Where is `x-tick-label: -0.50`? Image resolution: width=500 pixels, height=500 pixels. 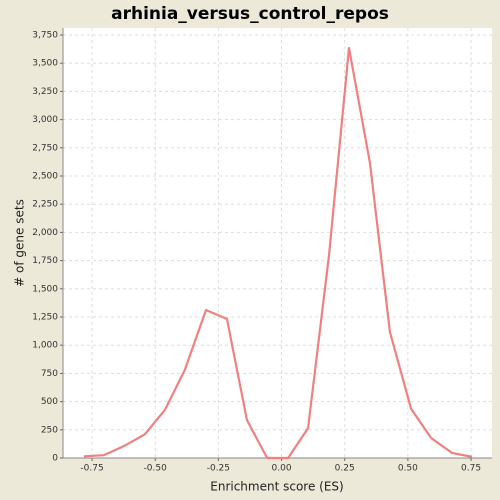
x-tick-label: -0.50 is located at coordinates (156, 469).